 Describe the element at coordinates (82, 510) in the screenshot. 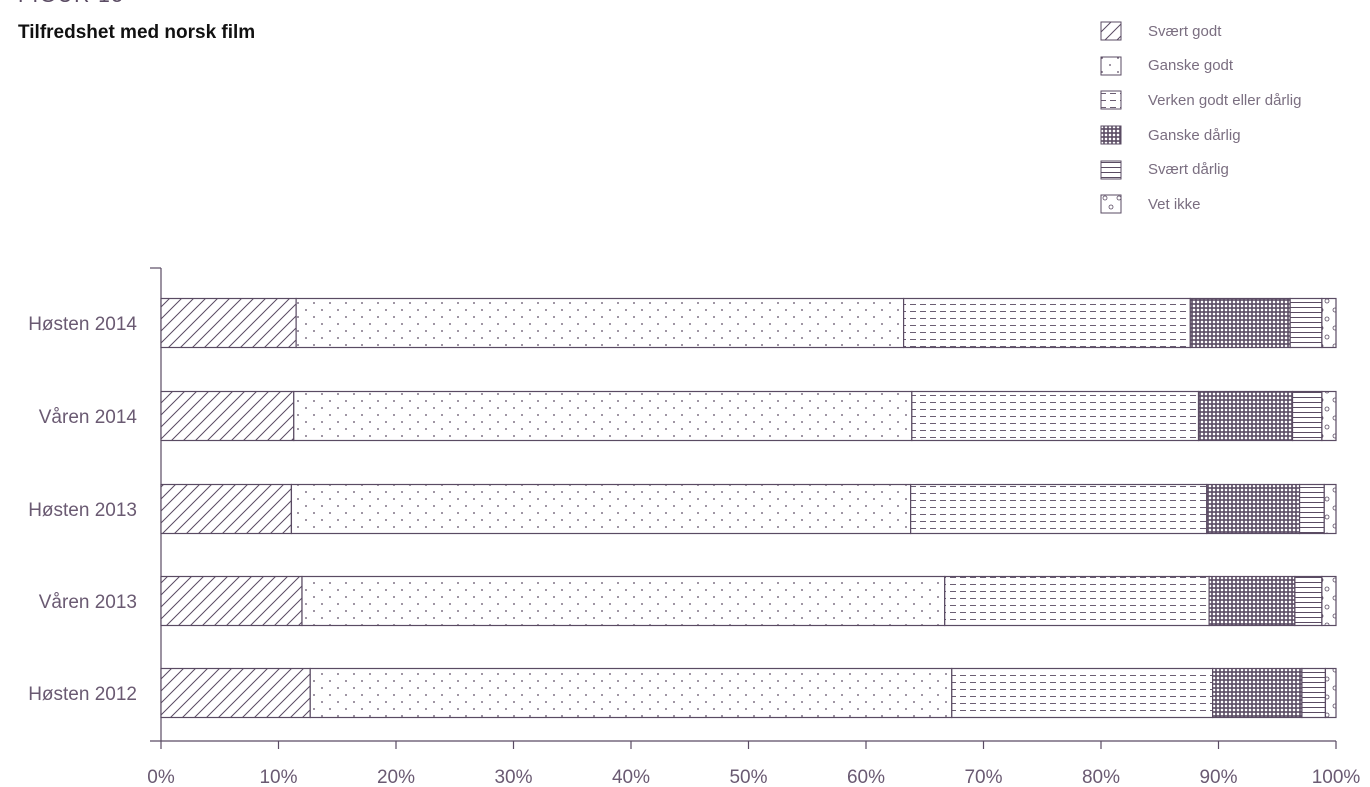

I see `category-label: Høsten 2013` at that location.